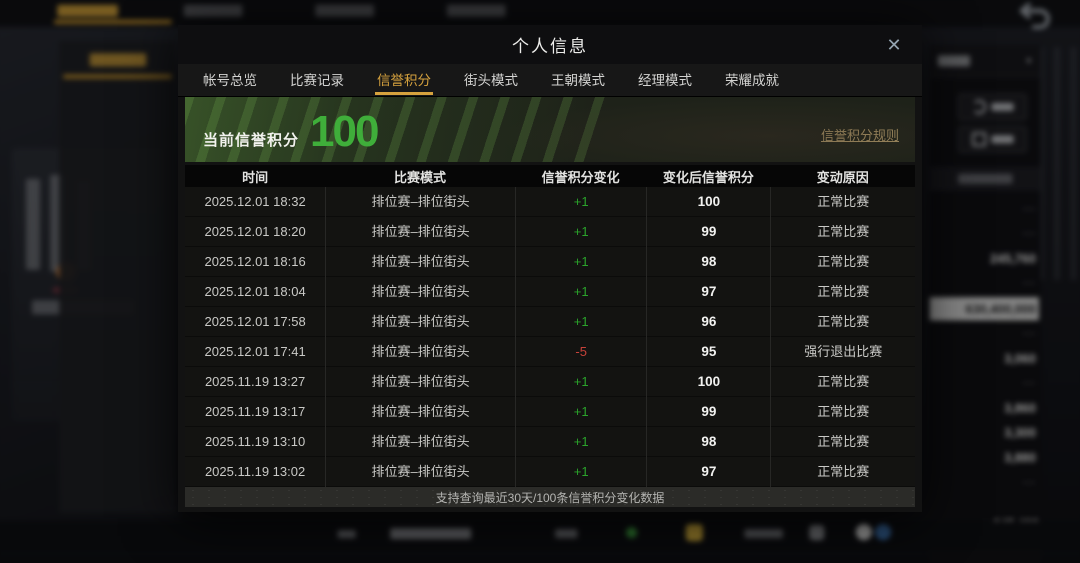 The height and width of the screenshot is (563, 1080). Describe the element at coordinates (708, 321) in the screenshot. I see `cell-after: 96` at that location.